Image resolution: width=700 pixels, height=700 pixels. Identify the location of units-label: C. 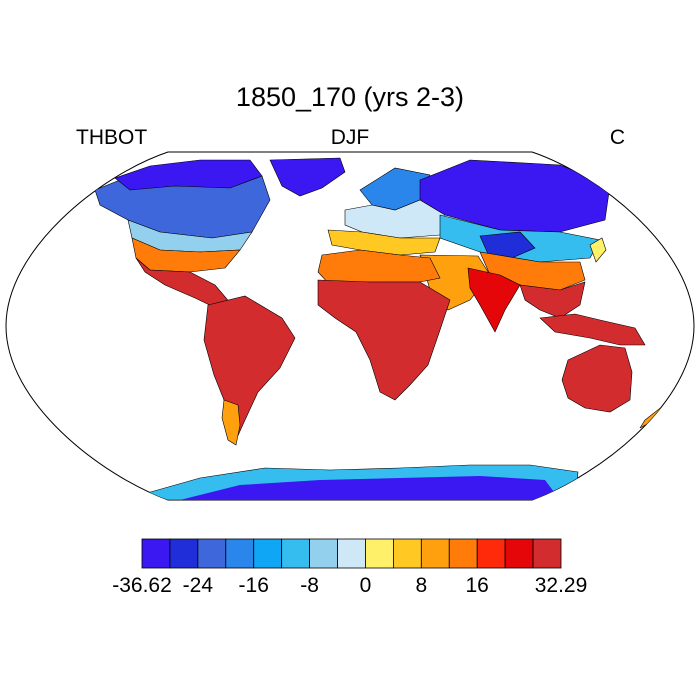
(617, 137).